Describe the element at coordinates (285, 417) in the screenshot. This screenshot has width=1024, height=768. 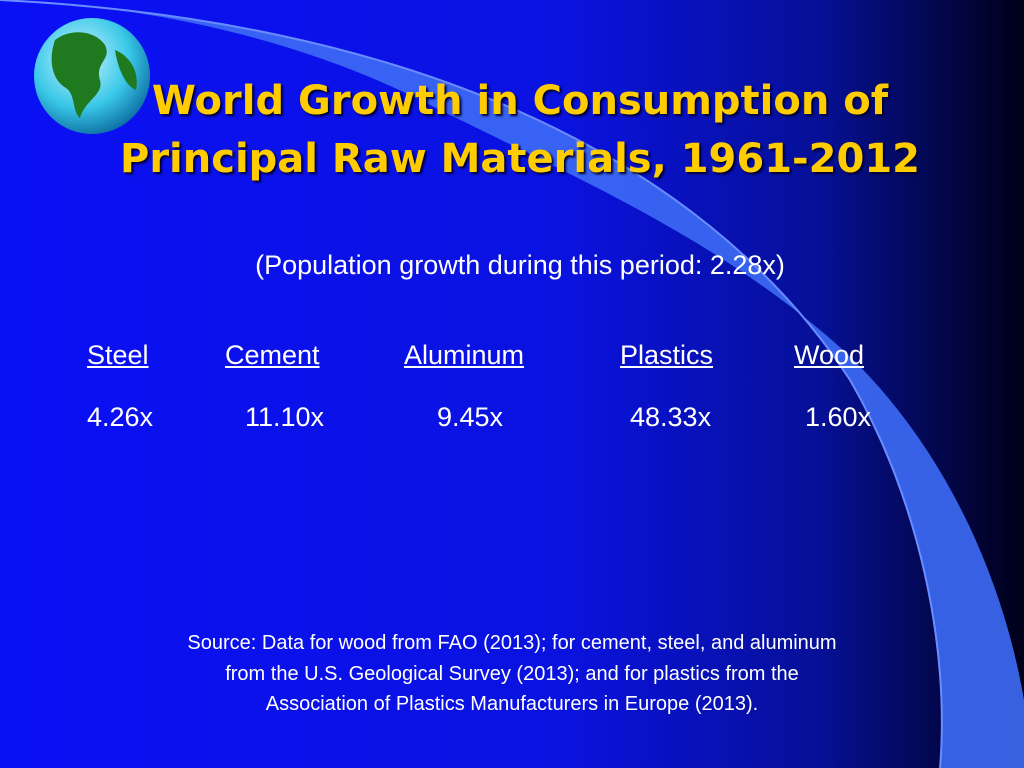
I see `growth-value: 11.10x` at that location.